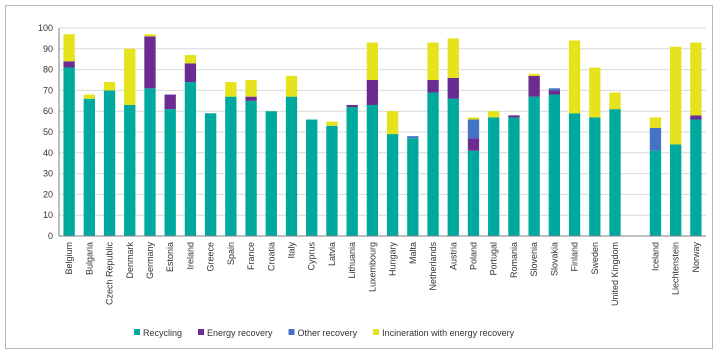  I want to click on x-tick-label: Romania, so click(514, 260).